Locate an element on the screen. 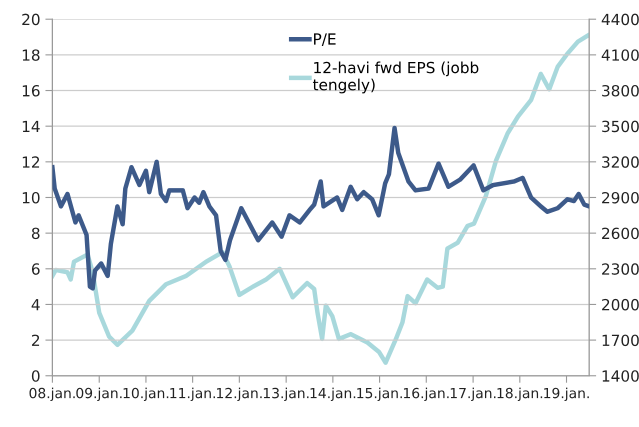  legend-label: 12-havi fwd EPS (jobb tengely) is located at coordinates (395, 78).